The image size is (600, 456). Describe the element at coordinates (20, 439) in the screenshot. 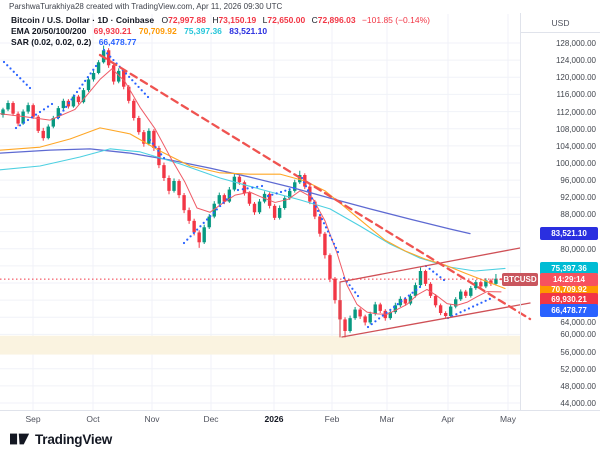

I see `tradingview-logo-icon` at that location.